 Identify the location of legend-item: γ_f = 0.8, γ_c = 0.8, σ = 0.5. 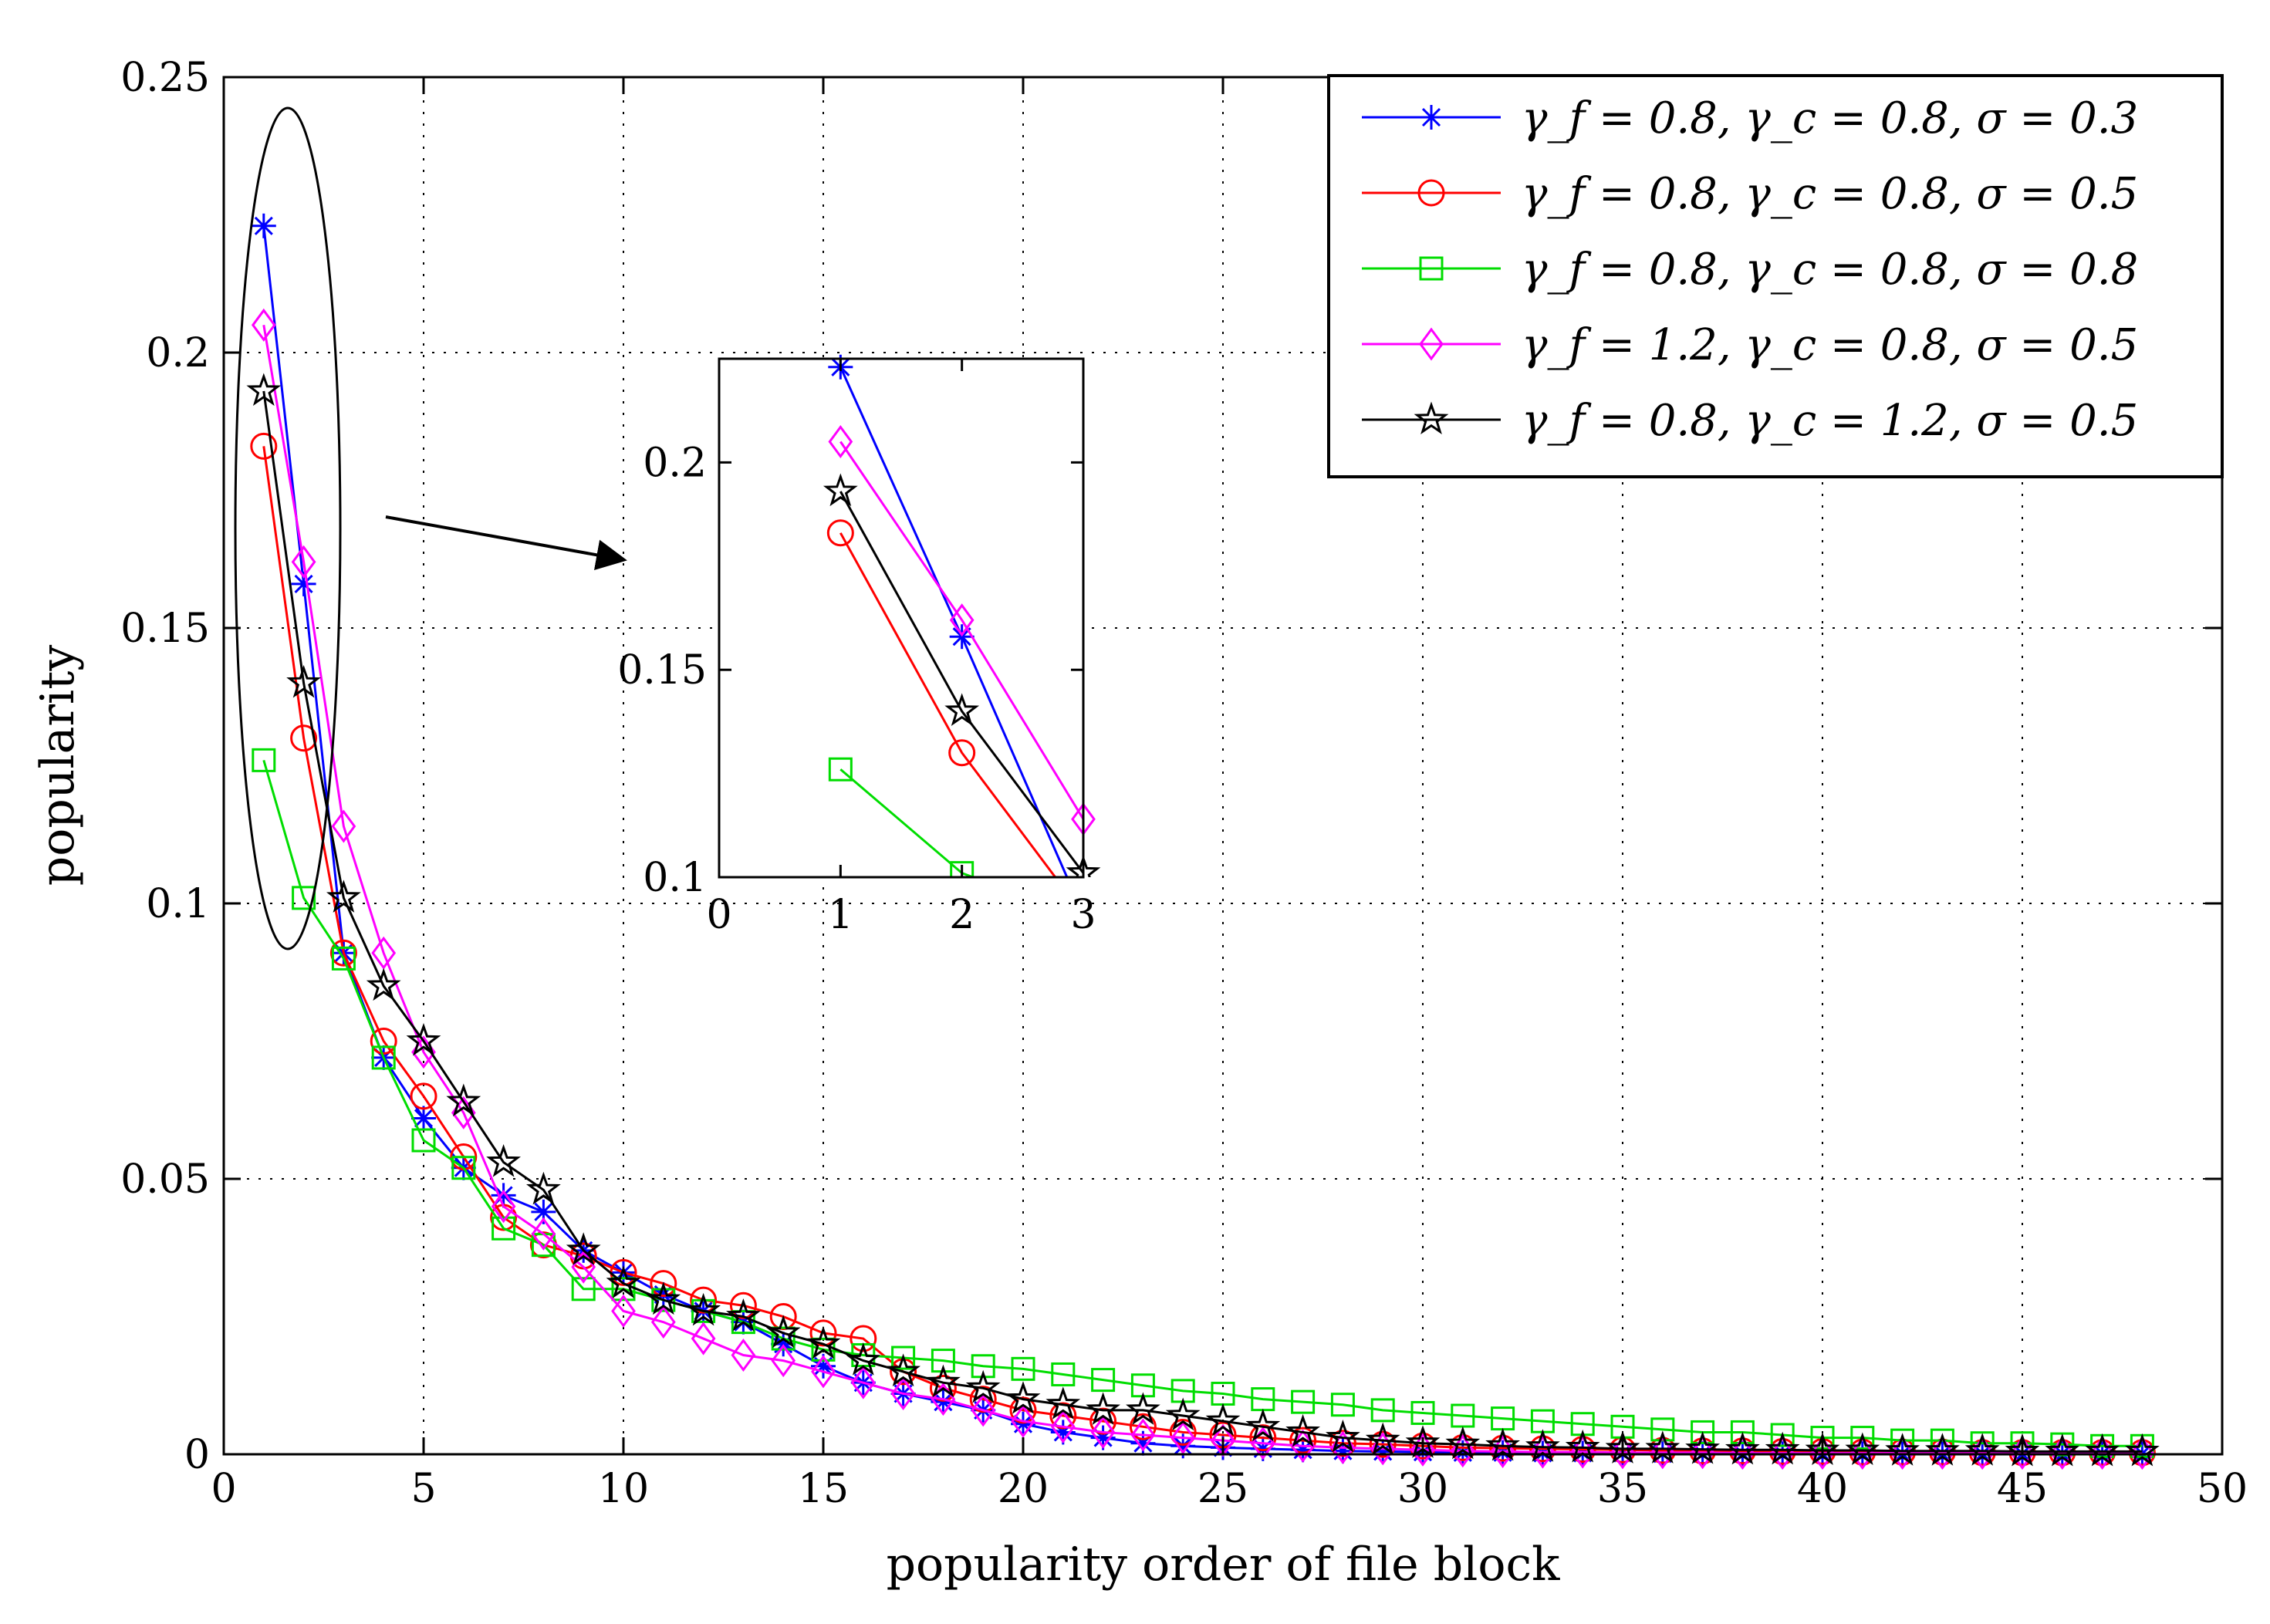
(1750, 194).